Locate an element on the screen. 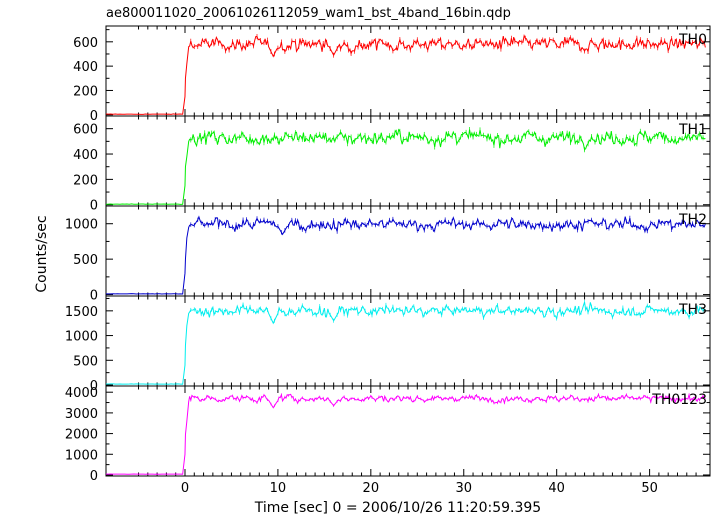  x-tick-label: 0 is located at coordinates (185, 488).